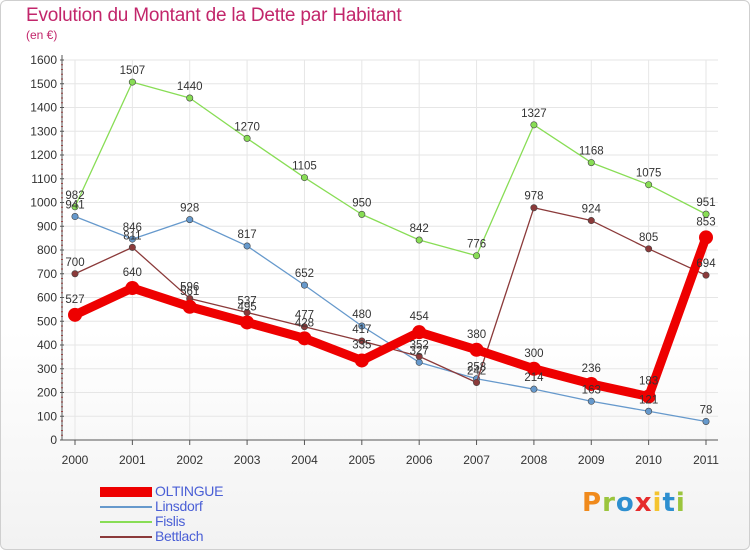  What do you see at coordinates (706, 460) in the screenshot?
I see `x-tick-label: 2011` at bounding box center [706, 460].